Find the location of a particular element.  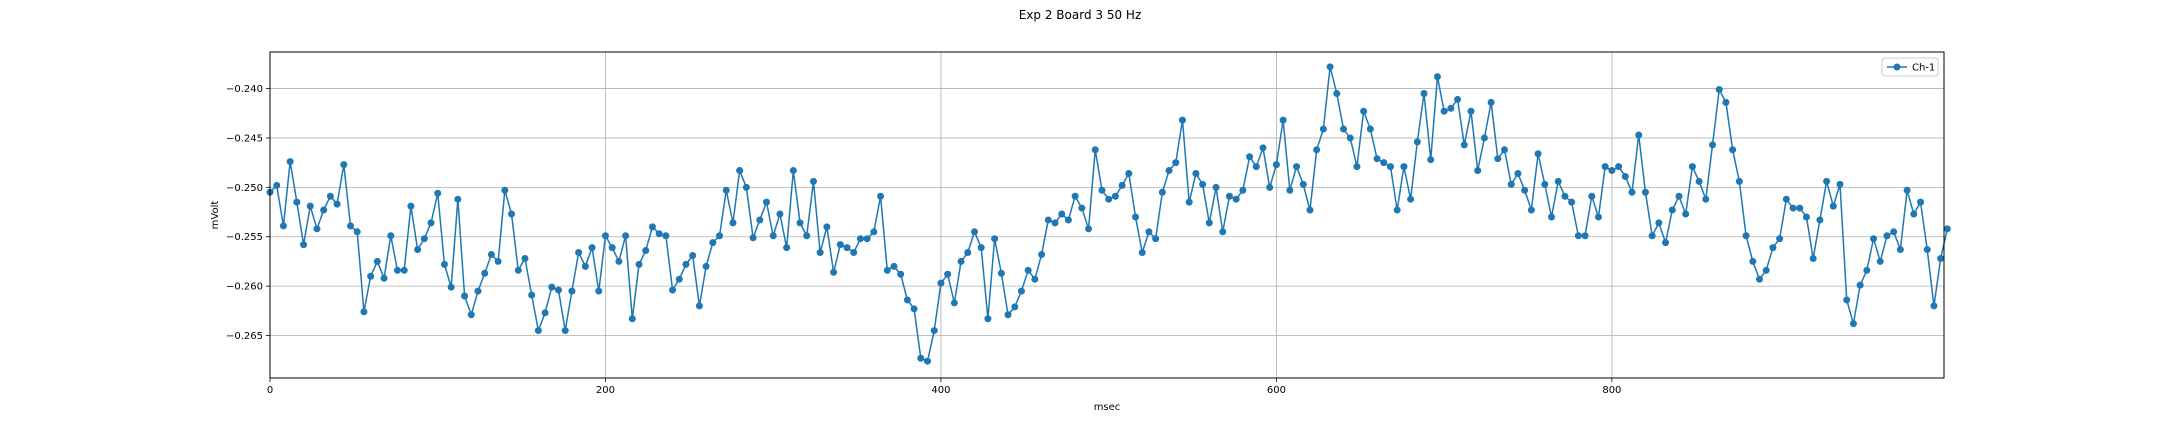

x-tick-label: 800 is located at coordinates (1611, 390).